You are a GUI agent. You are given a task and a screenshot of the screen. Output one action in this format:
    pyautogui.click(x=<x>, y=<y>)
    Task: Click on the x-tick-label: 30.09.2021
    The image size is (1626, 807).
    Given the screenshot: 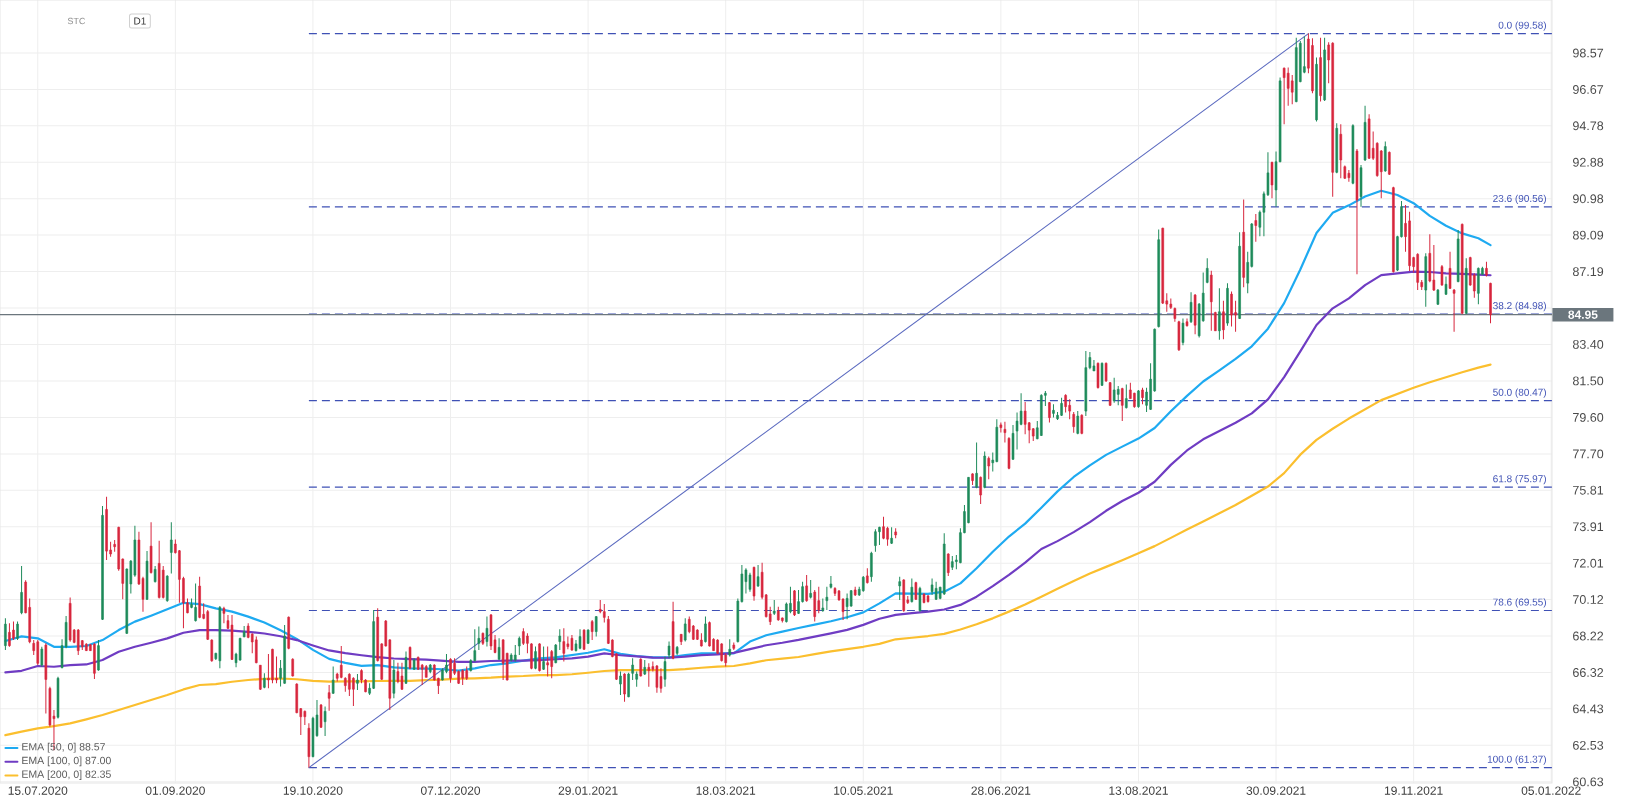 What is the action you would take?
    pyautogui.click(x=1276, y=790)
    